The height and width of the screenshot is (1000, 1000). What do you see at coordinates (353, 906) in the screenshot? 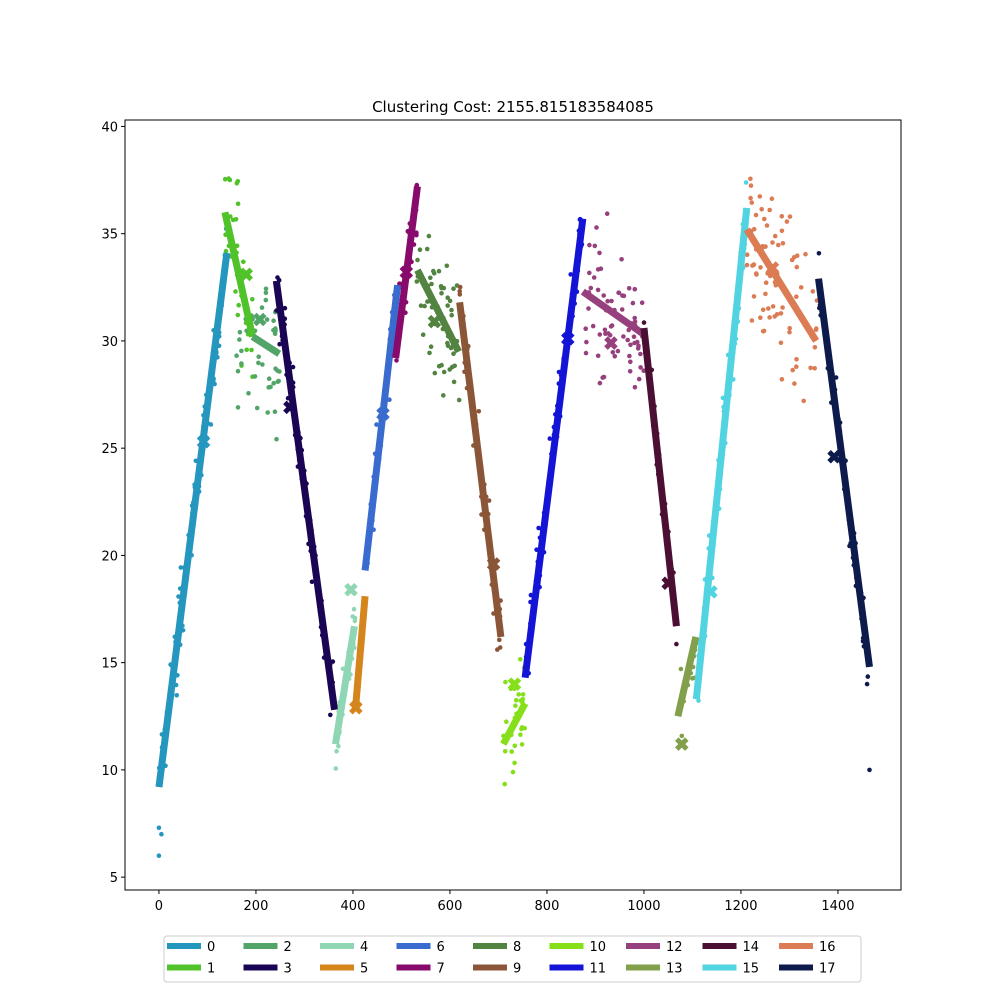
I see `x-tick-label: 400` at bounding box center [353, 906].